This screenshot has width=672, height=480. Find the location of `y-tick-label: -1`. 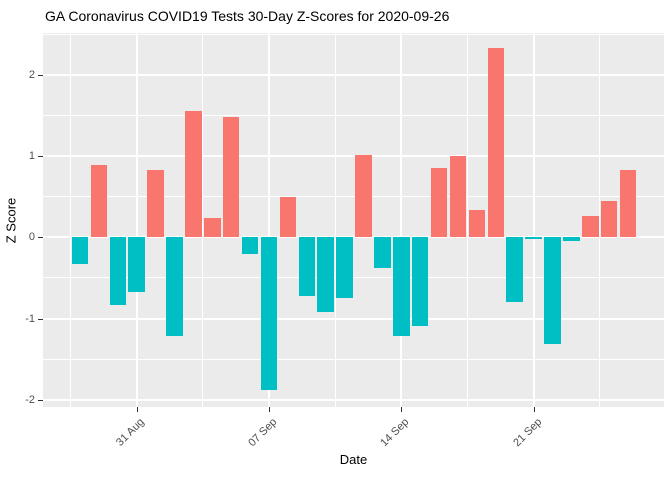

y-tick-label: -1 is located at coordinates (30, 318).